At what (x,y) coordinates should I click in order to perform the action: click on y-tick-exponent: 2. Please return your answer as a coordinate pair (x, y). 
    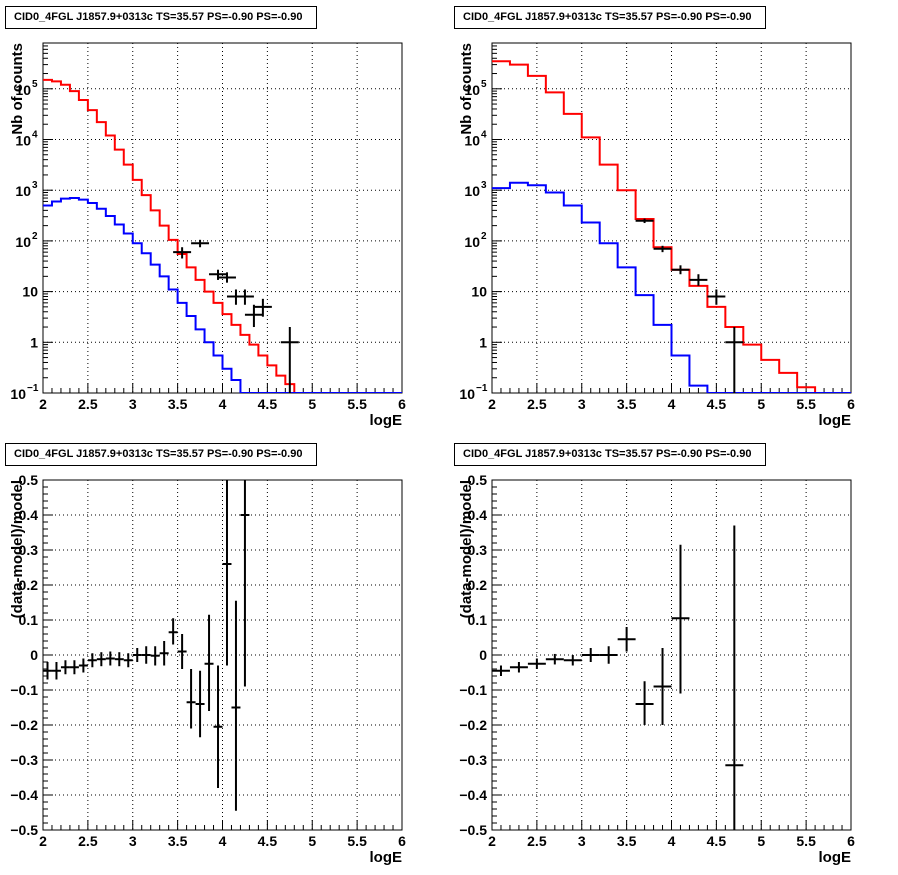
    Looking at the image, I should click on (484, 236).